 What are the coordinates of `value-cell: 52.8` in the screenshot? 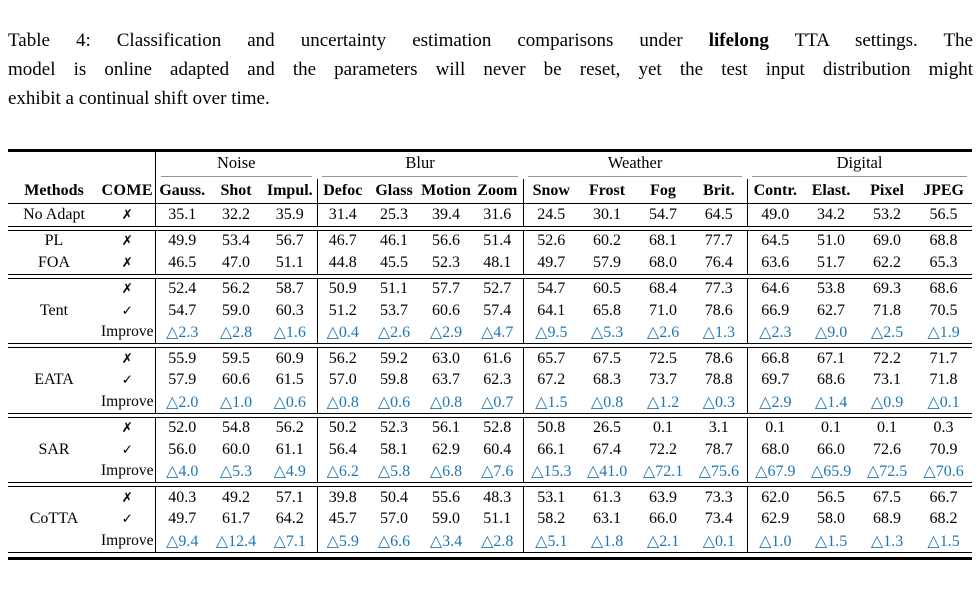 It's located at (497, 428).